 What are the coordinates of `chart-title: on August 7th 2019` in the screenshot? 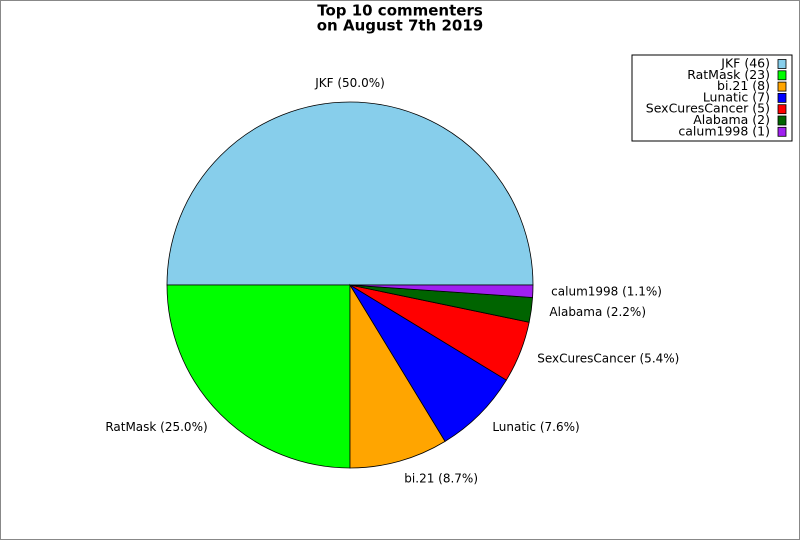 It's located at (400, 26).